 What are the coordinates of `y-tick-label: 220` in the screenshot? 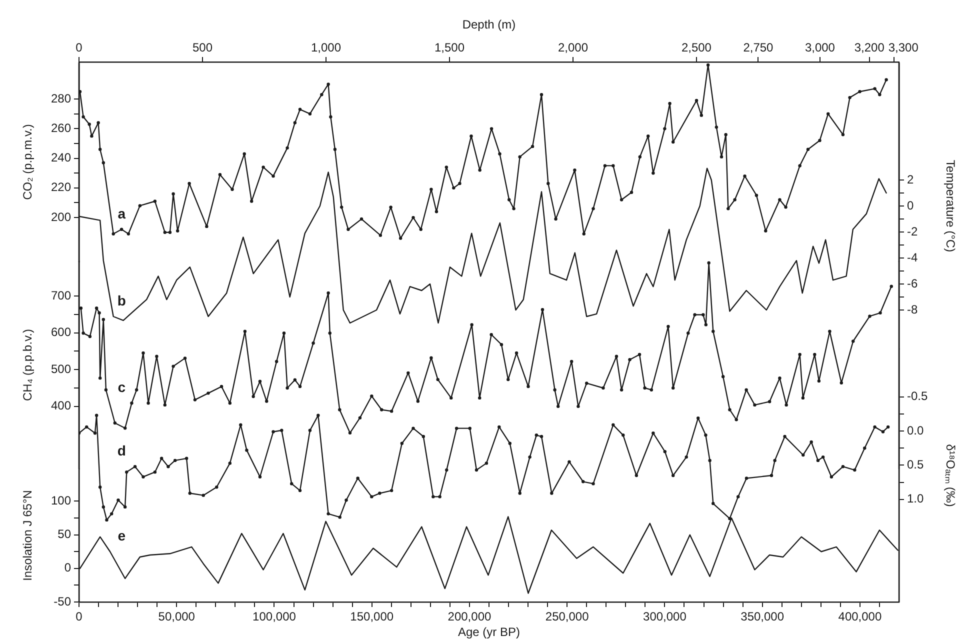 It's located at (61, 187).